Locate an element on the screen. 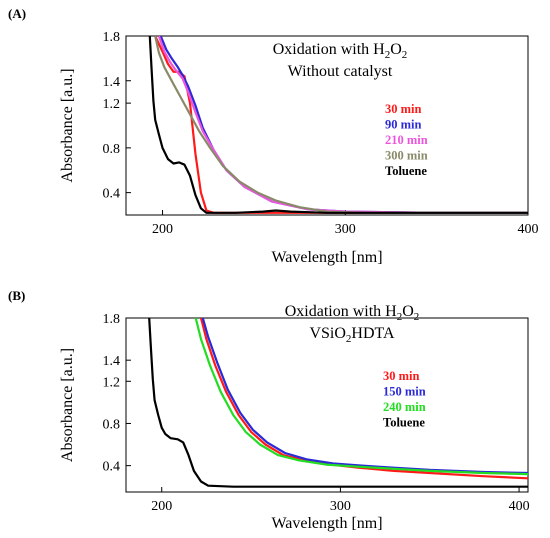 The image size is (550, 538). legend-entry: 300 min is located at coordinates (406, 156).